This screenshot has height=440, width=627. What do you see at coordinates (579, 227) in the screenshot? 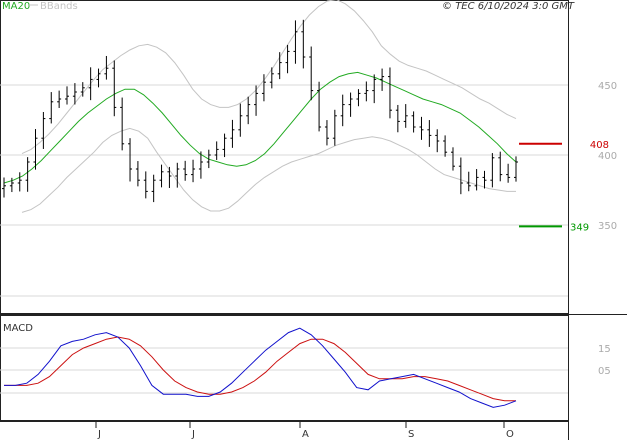
I see `support-label: 349` at bounding box center [579, 227].